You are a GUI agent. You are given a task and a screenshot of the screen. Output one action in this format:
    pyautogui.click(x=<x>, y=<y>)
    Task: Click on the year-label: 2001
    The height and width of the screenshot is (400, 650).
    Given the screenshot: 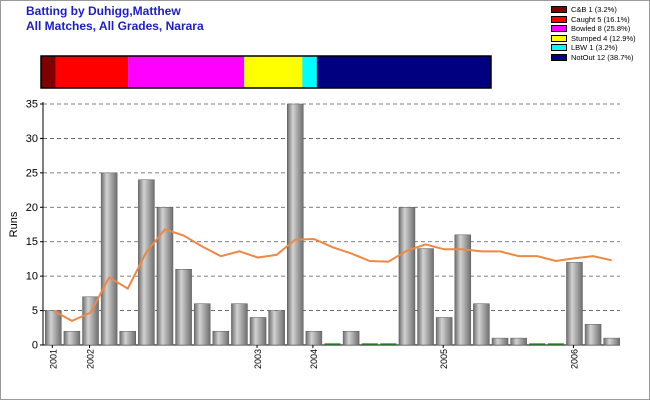 What is the action you would take?
    pyautogui.click(x=53, y=359)
    